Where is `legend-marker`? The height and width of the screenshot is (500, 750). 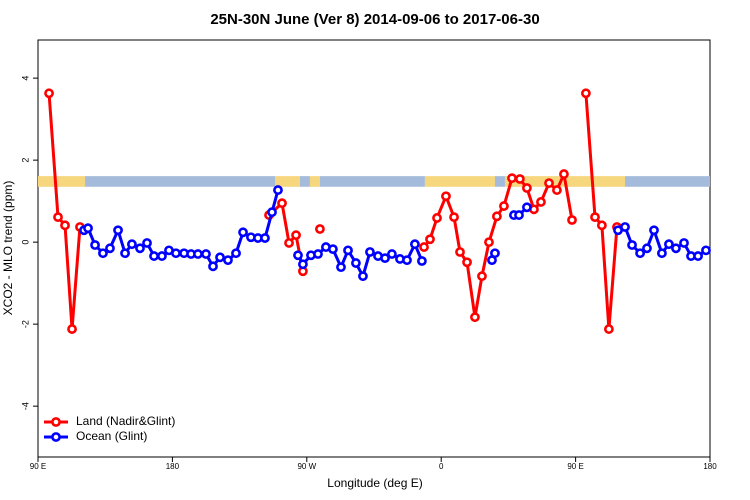 legend-marker is located at coordinates (56, 422).